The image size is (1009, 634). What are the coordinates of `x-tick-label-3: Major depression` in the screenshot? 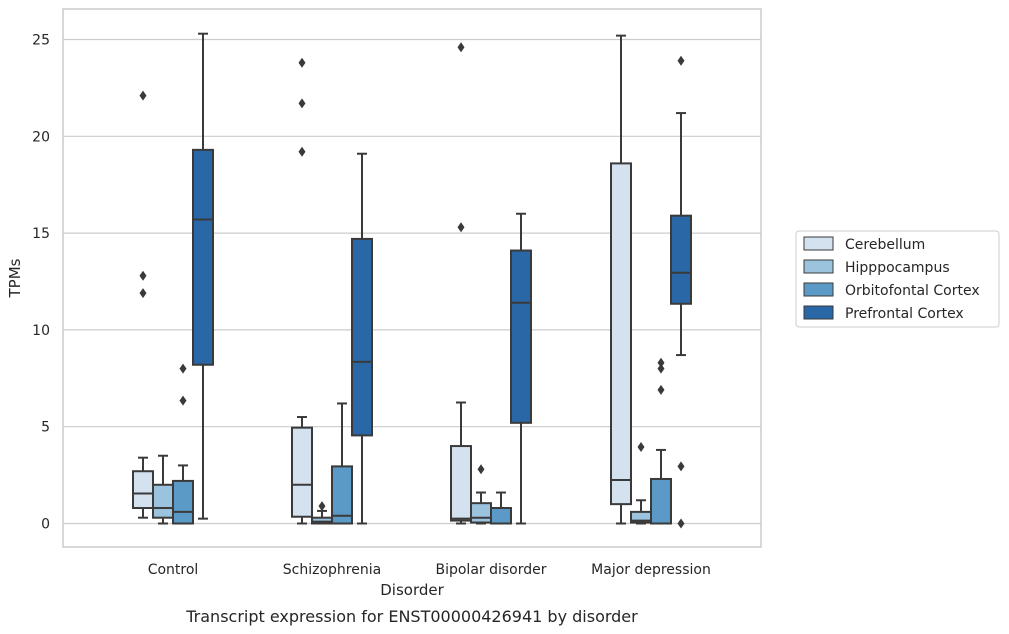 It's located at (651, 570).